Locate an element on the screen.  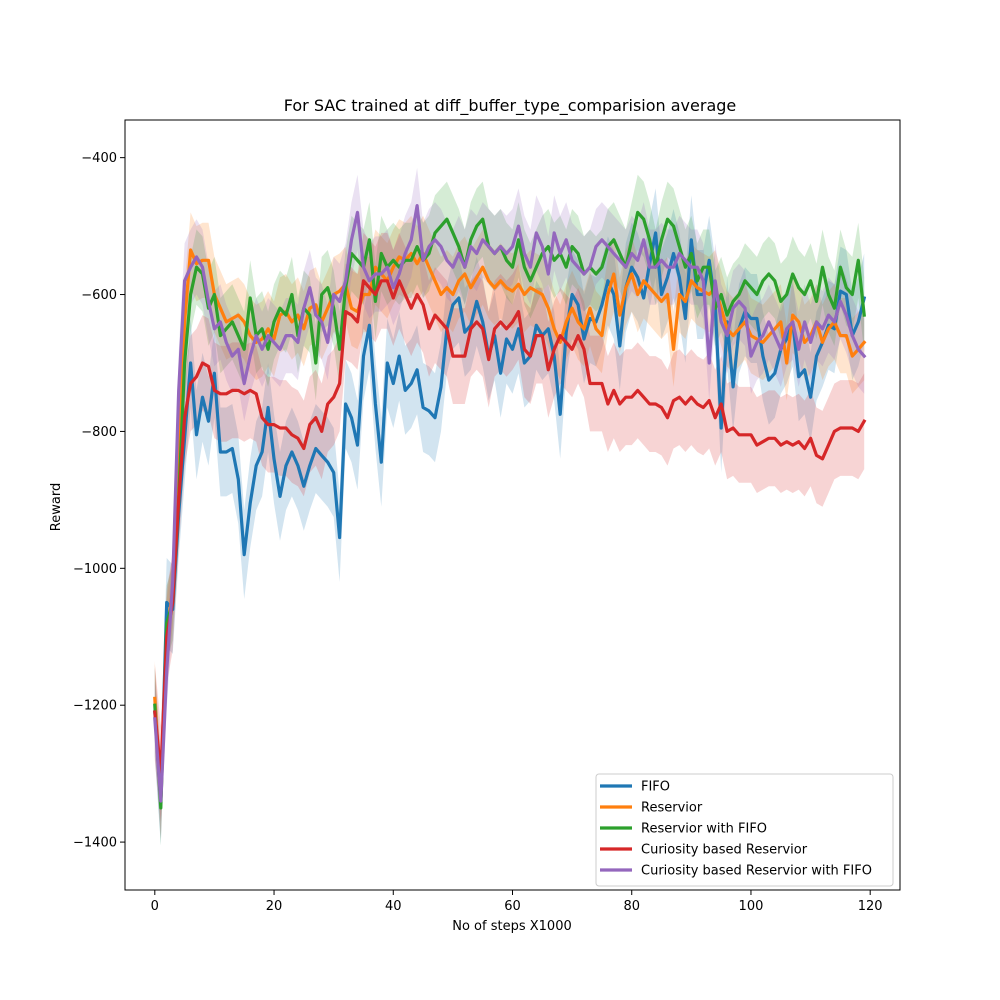
y-tick-label: −800 is located at coordinates (99, 432).